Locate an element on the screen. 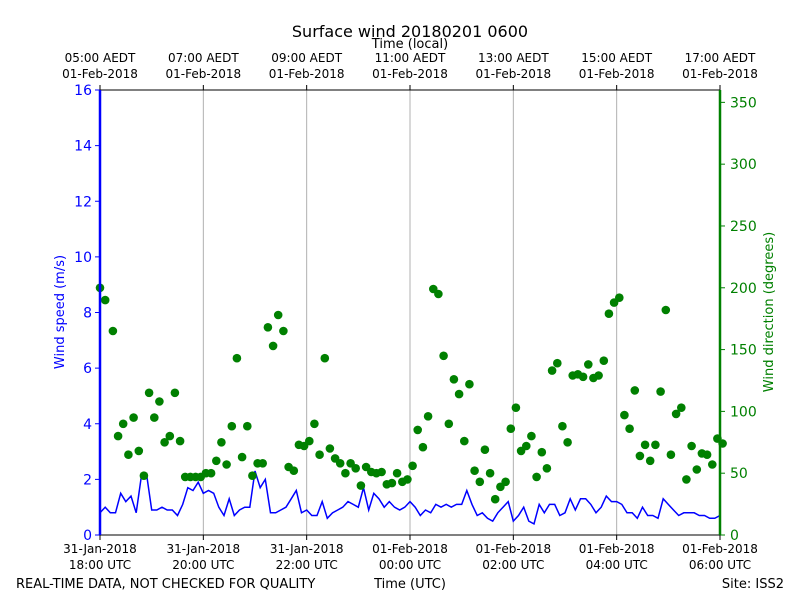 This screenshot has height=600, width=800. right-axis-label: Wind direction (degrees) is located at coordinates (769, 312).